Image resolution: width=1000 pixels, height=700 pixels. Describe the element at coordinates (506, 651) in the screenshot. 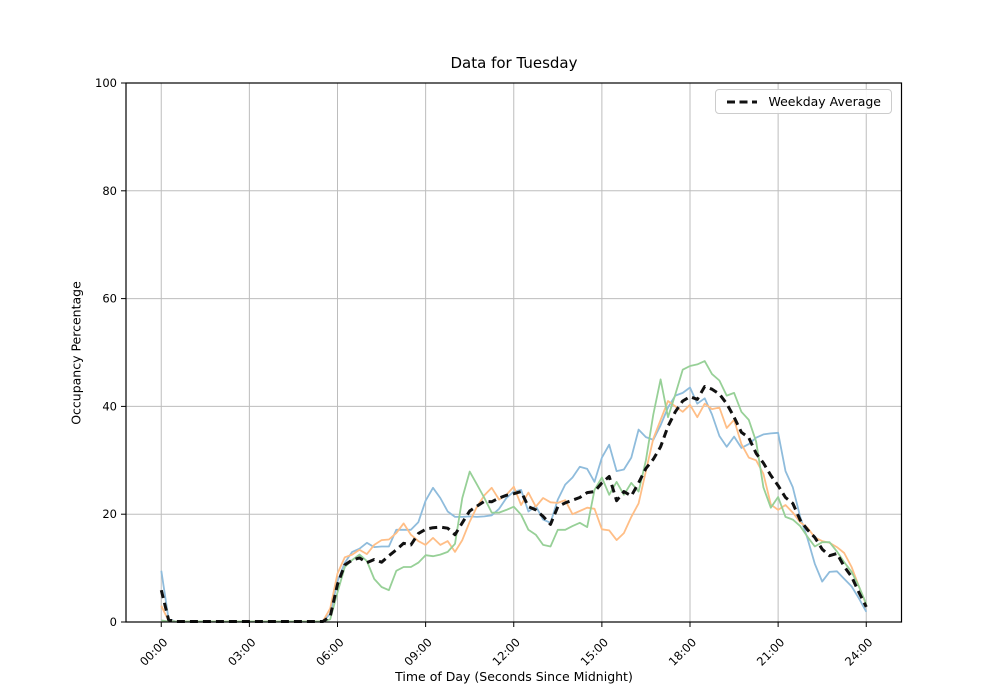

I see `x-tick-label: 12:00` at that location.